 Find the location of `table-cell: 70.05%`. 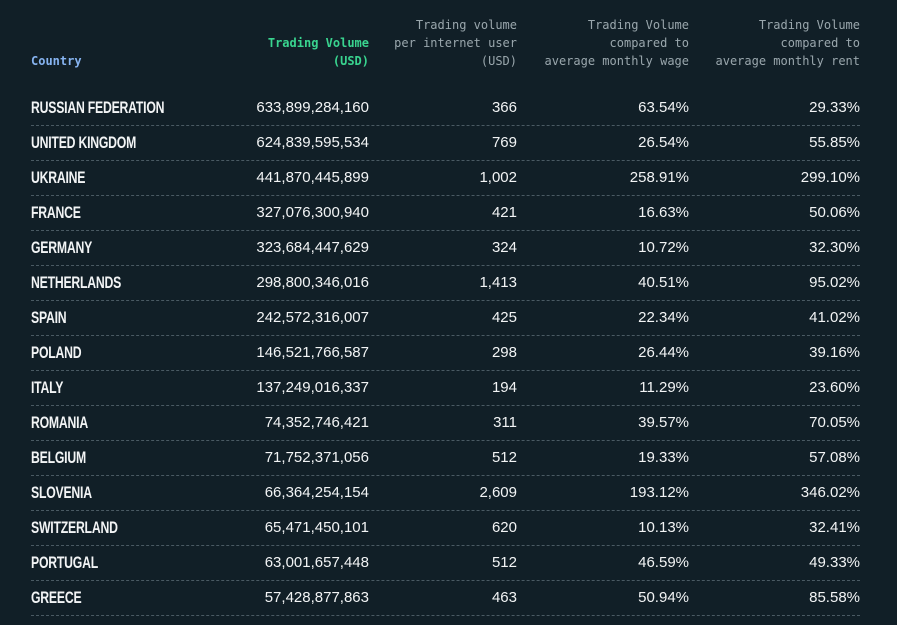

table-cell: 70.05% is located at coordinates (834, 422).